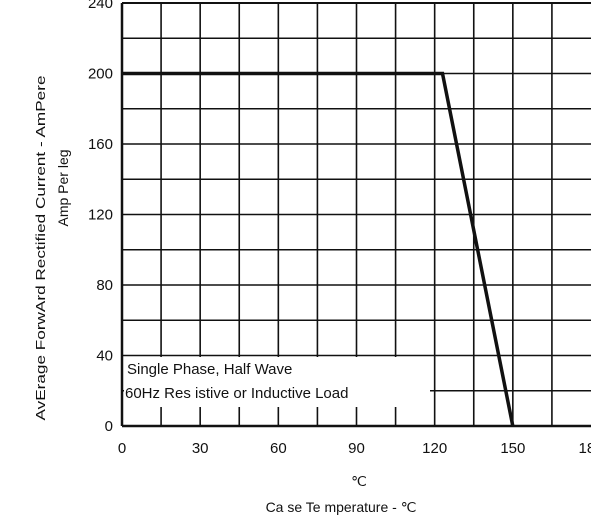  I want to click on y-tick-label: 80, so click(104, 285).